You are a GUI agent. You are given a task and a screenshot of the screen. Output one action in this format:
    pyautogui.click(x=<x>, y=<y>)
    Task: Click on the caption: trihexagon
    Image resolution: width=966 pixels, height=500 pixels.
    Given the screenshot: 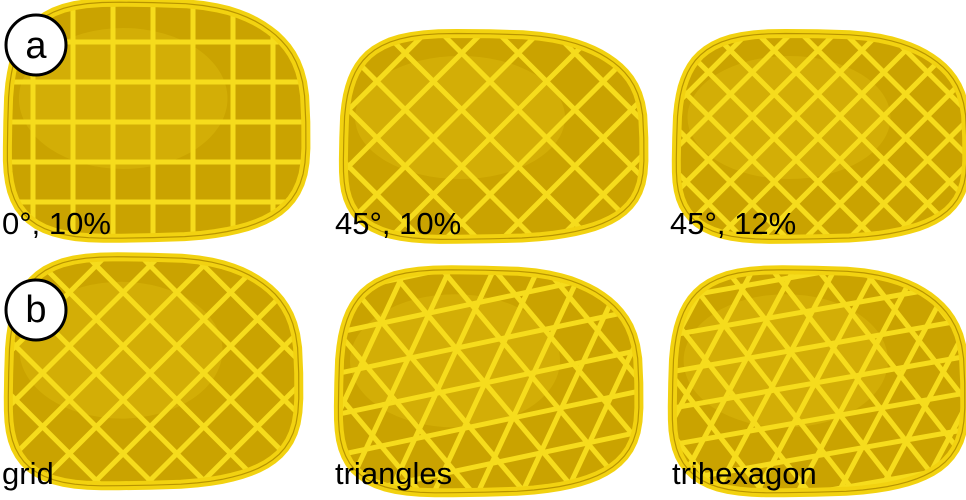 What is the action you would take?
    pyautogui.click(x=744, y=473)
    